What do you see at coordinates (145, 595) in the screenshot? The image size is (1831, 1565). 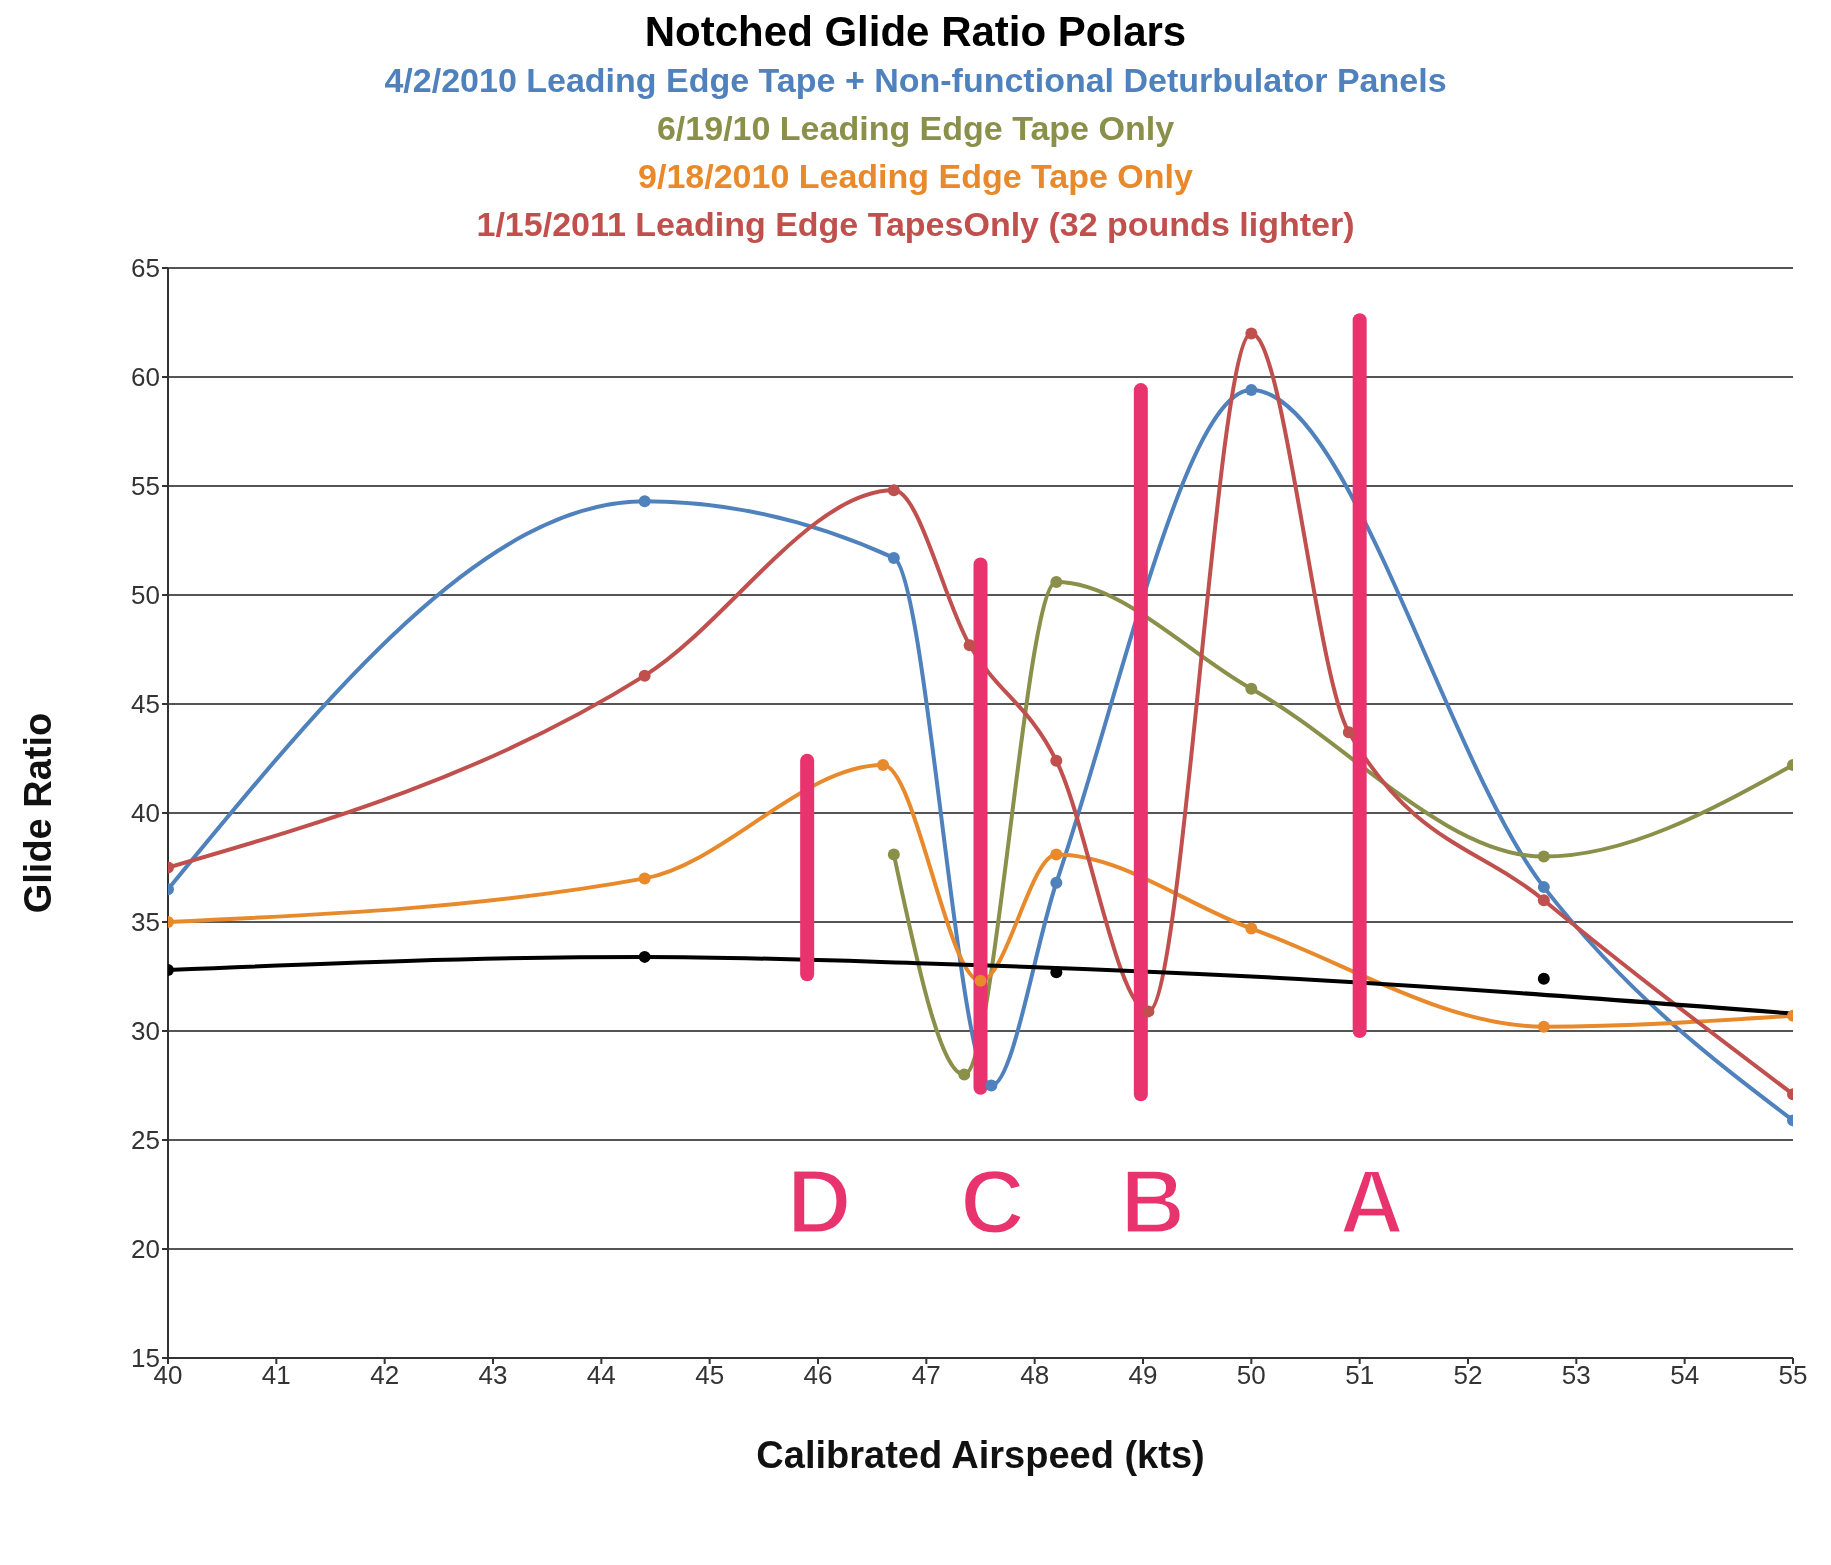 I see `y-tick-label: 50` at bounding box center [145, 595].